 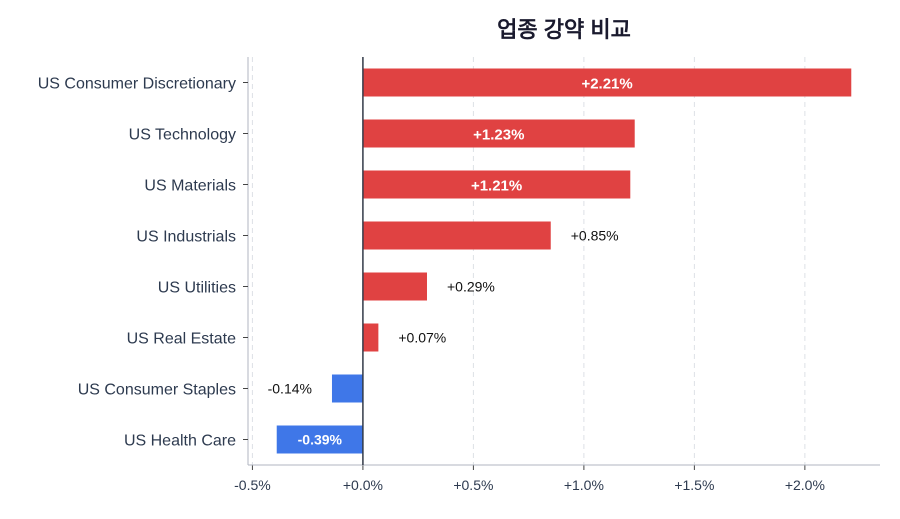 What do you see at coordinates (197, 288) in the screenshot?
I see `y-tick-label: US Utilities` at bounding box center [197, 288].